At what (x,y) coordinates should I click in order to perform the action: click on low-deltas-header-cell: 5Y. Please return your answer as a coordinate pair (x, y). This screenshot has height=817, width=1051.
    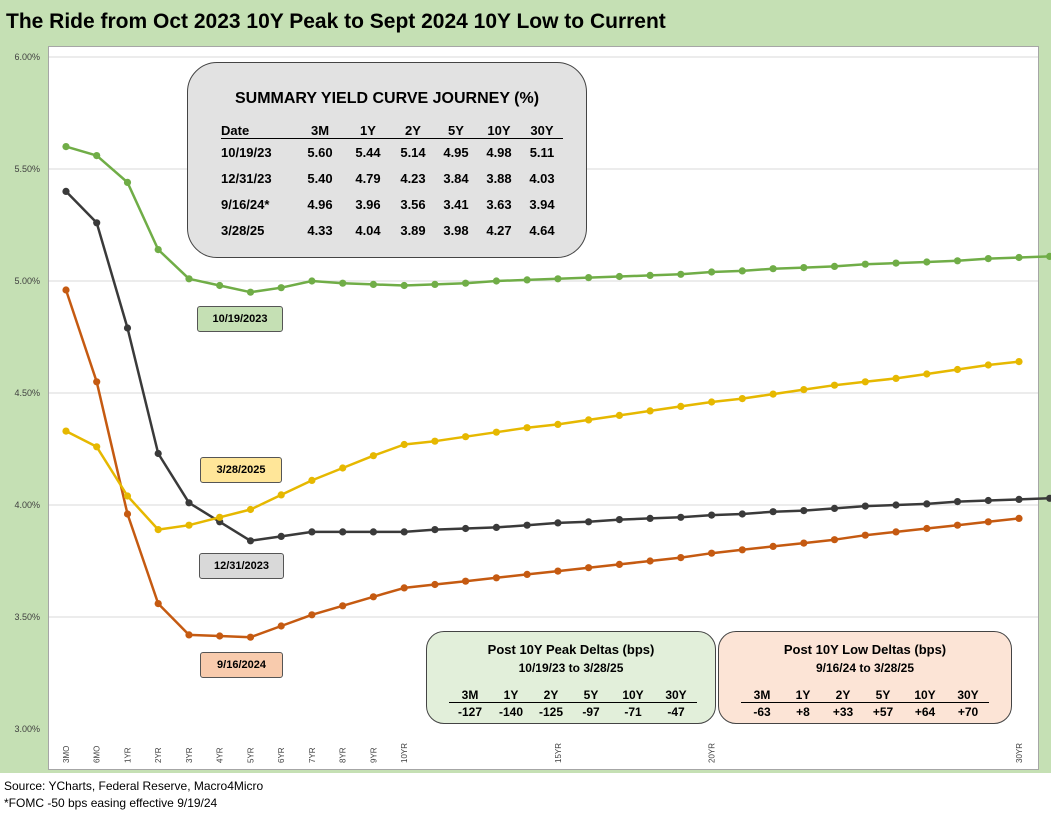
    Looking at the image, I should click on (883, 695).